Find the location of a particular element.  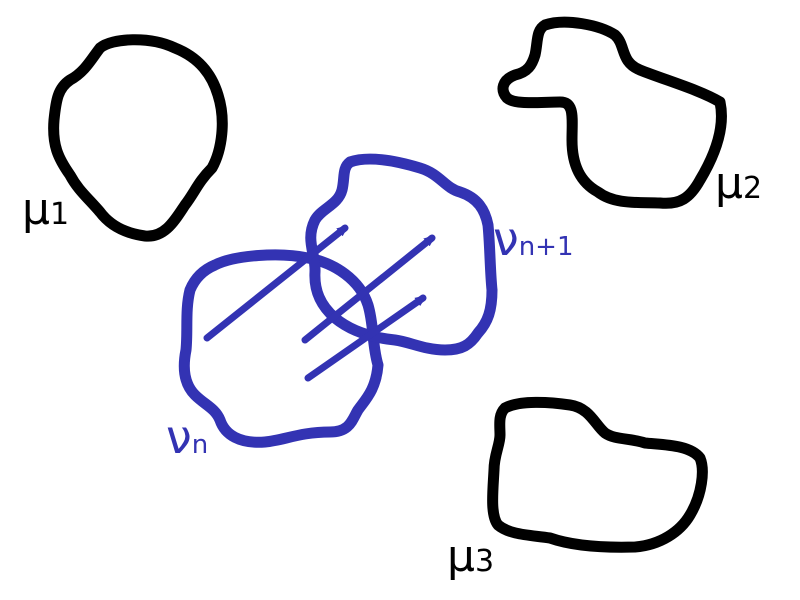

mu3-label: μ3 is located at coordinates (470, 556).